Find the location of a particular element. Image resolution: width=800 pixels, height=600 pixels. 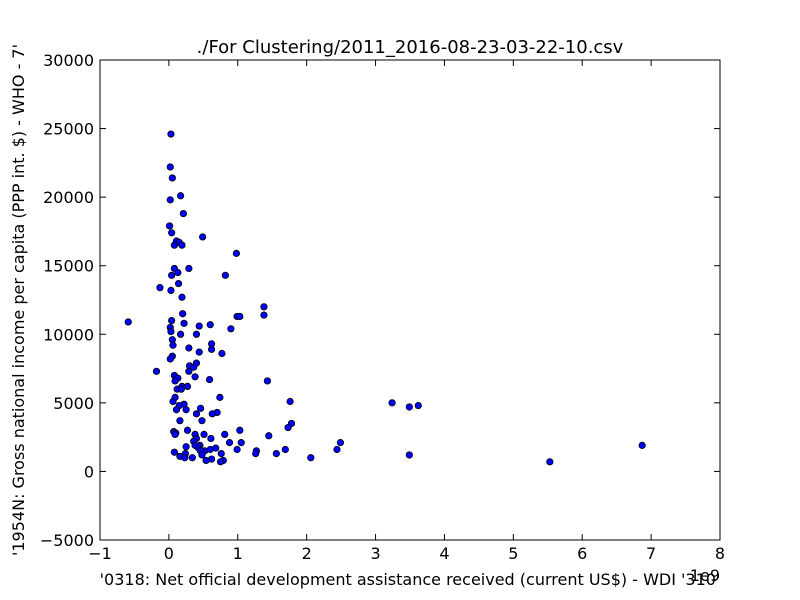

y-tick-label: −5000 is located at coordinates (67, 540).